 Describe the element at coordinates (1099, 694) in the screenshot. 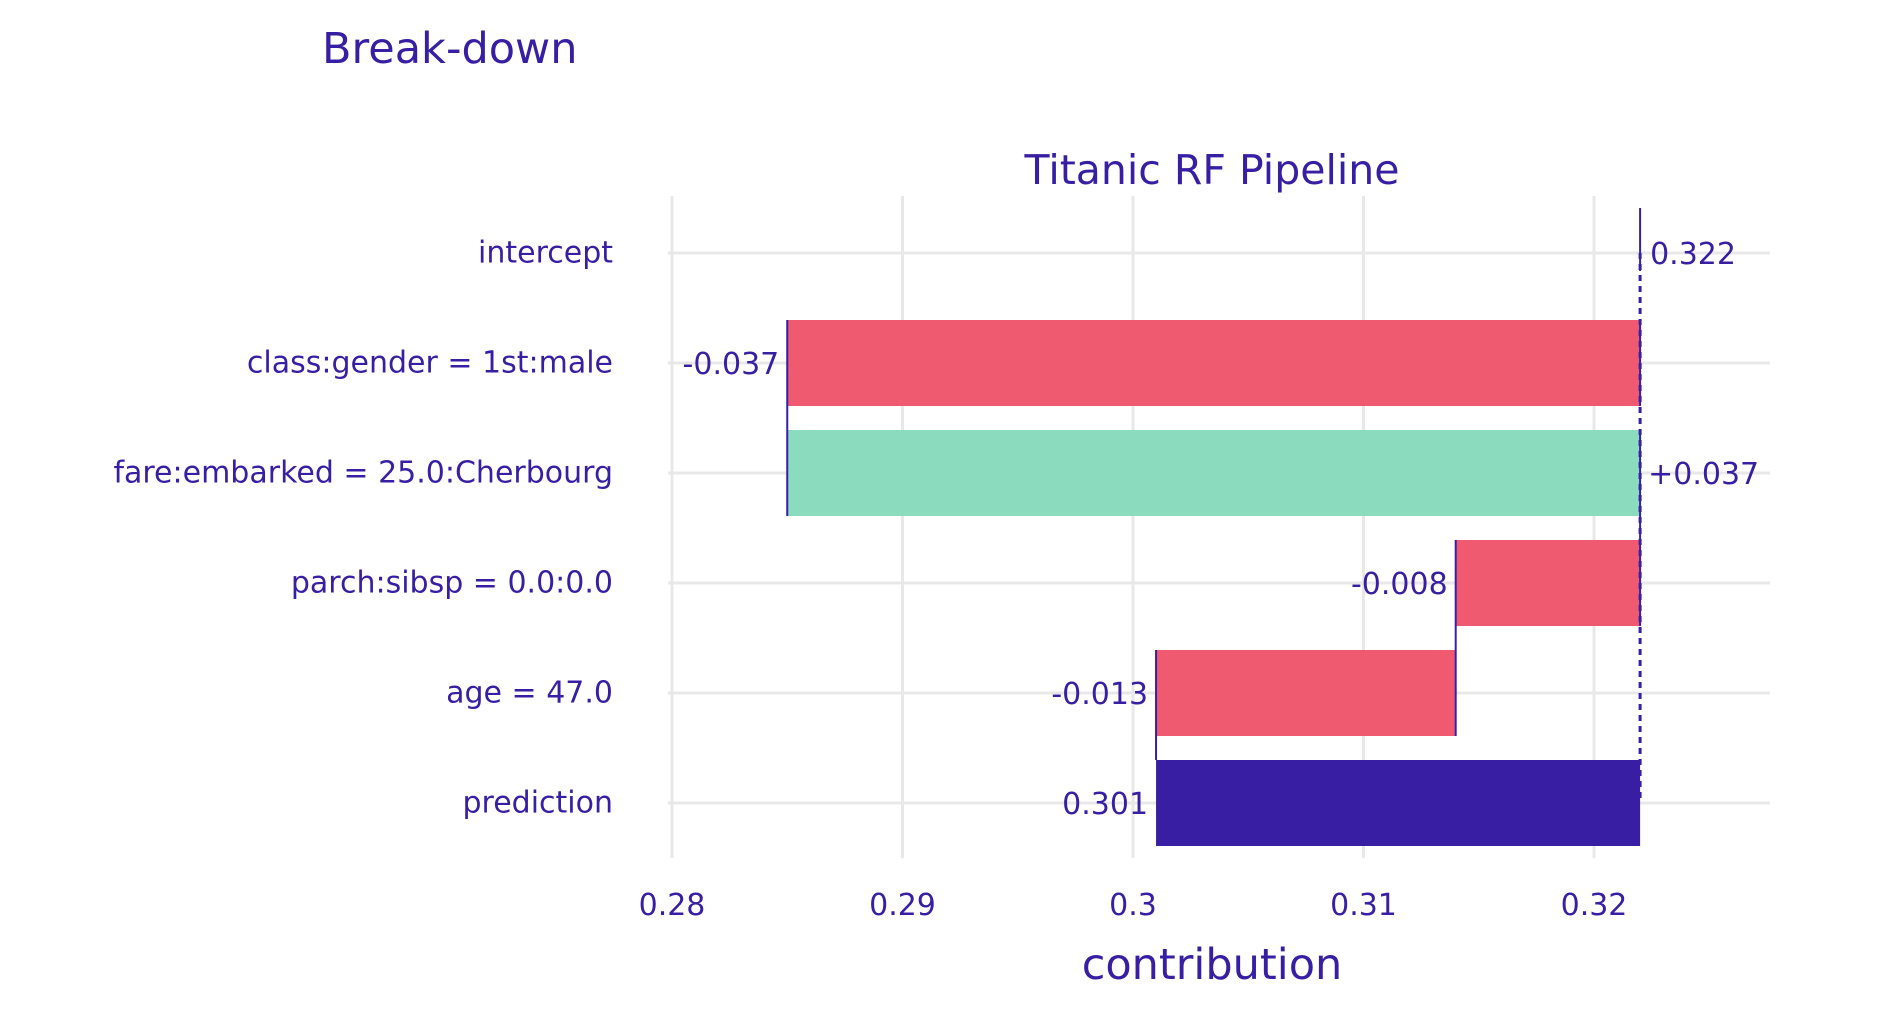

I see `bar-value-label: -0.013` at that location.